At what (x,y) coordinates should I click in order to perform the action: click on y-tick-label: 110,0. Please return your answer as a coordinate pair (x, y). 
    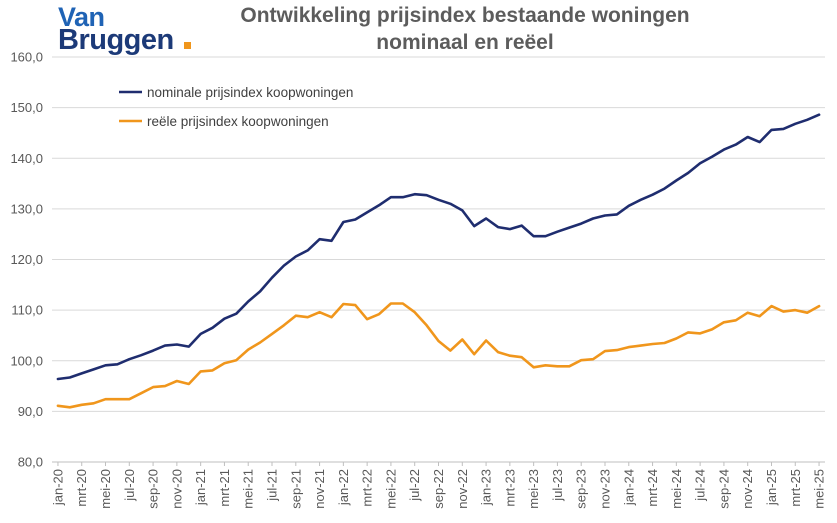
    Looking at the image, I should click on (27, 310).